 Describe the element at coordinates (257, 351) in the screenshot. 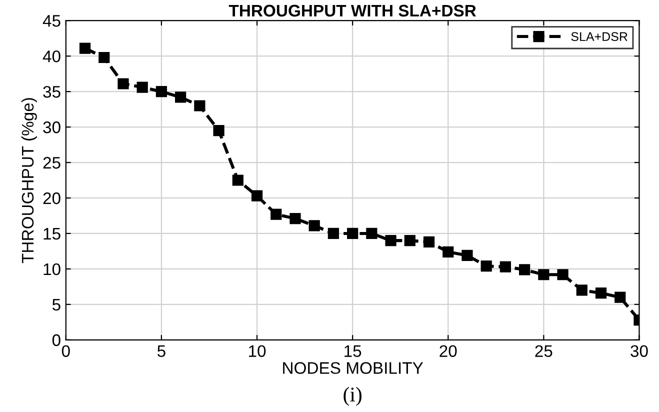

I see `x-tick-label: 10` at that location.